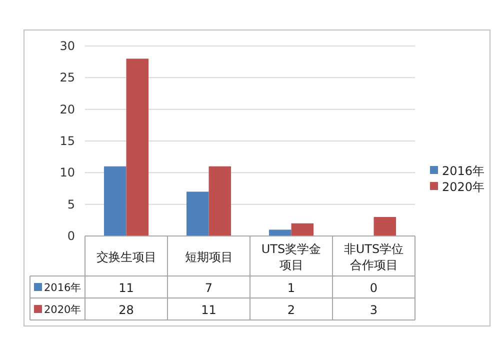 This screenshot has height=362, width=500. I want to click on y-tick-label: 5, so click(71, 204).